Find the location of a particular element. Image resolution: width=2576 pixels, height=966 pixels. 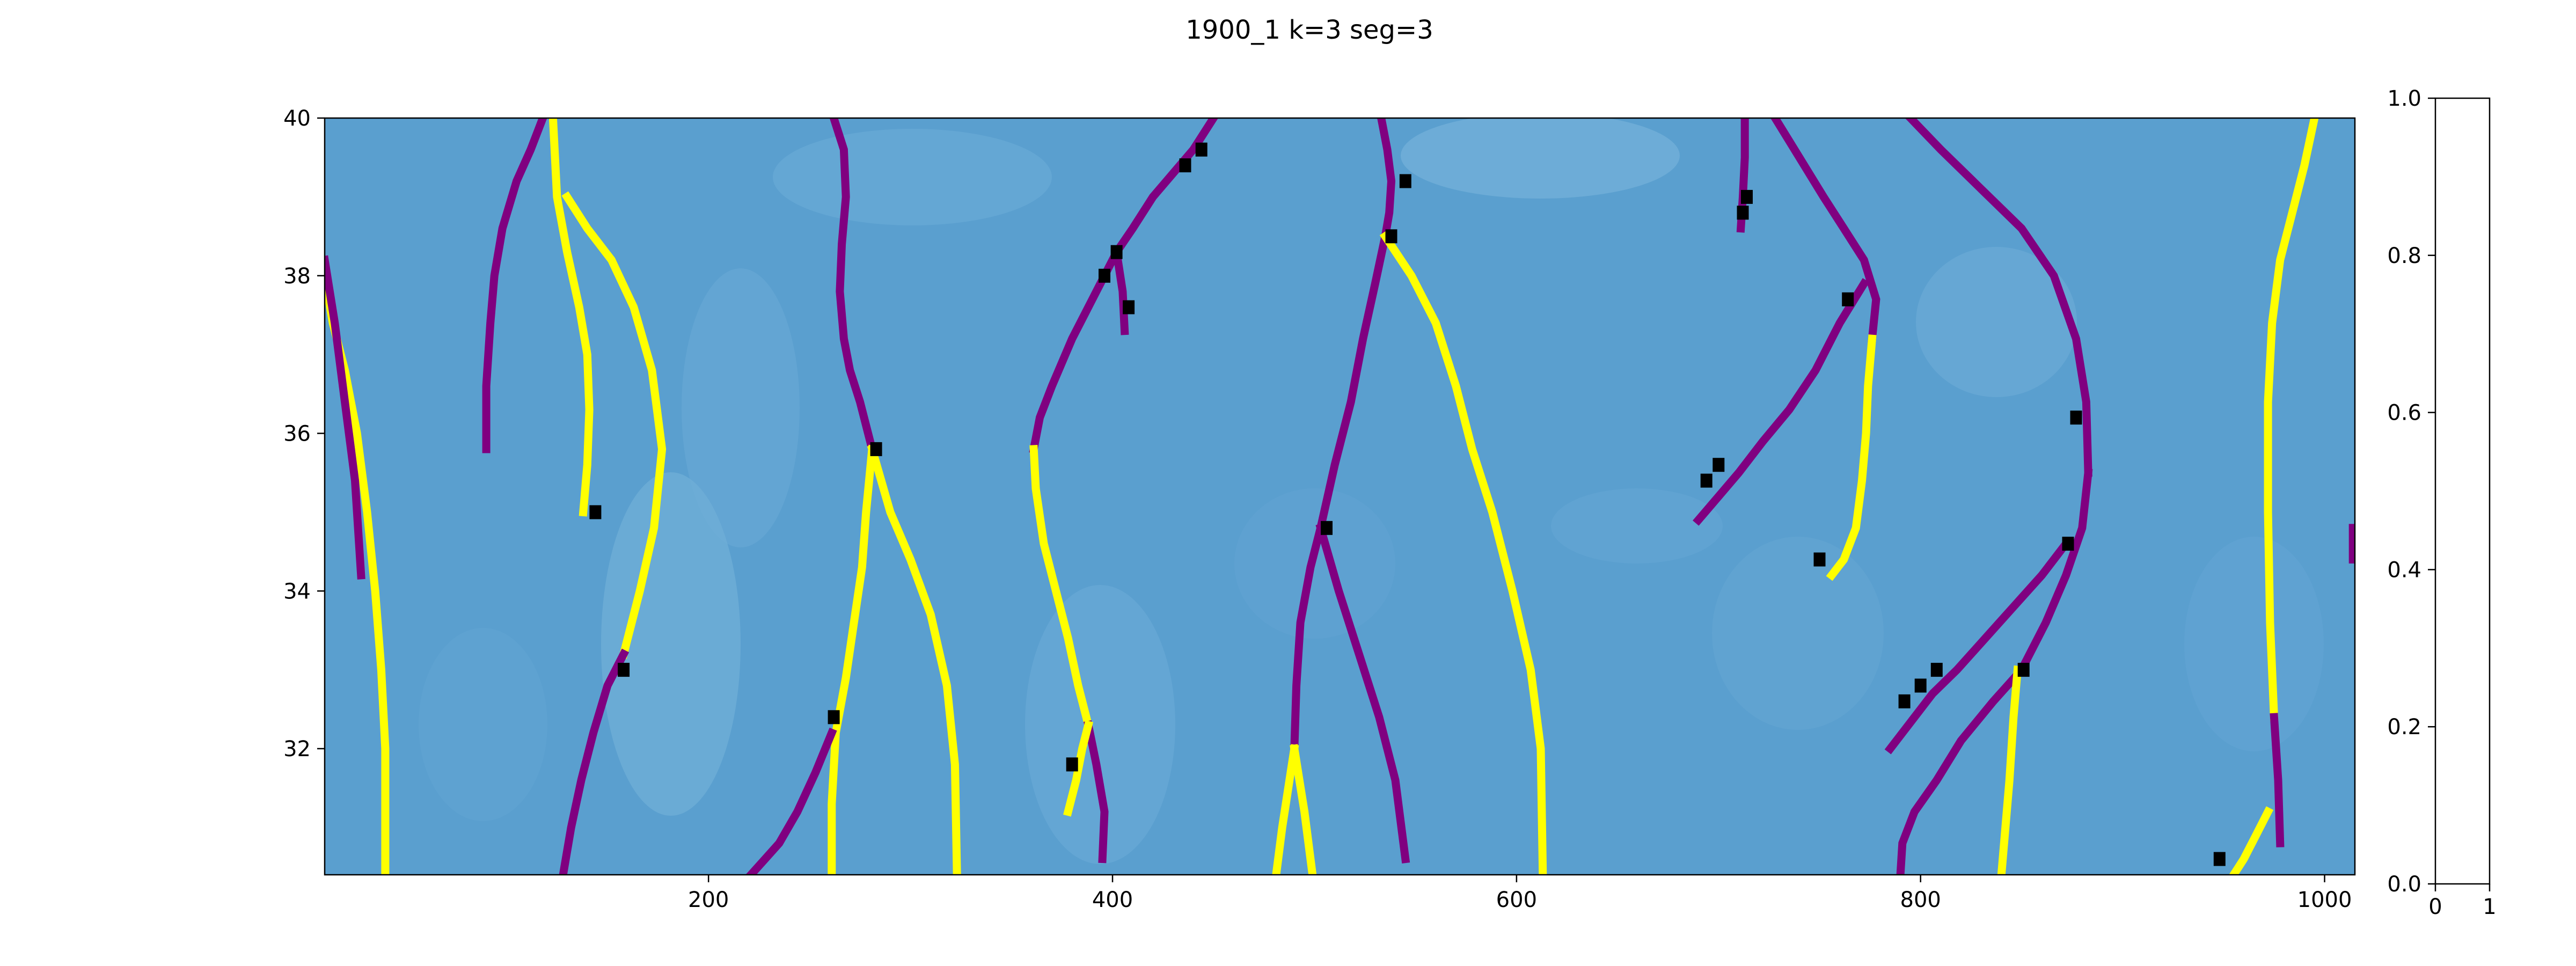

y-tick-label: 38 is located at coordinates (297, 276).